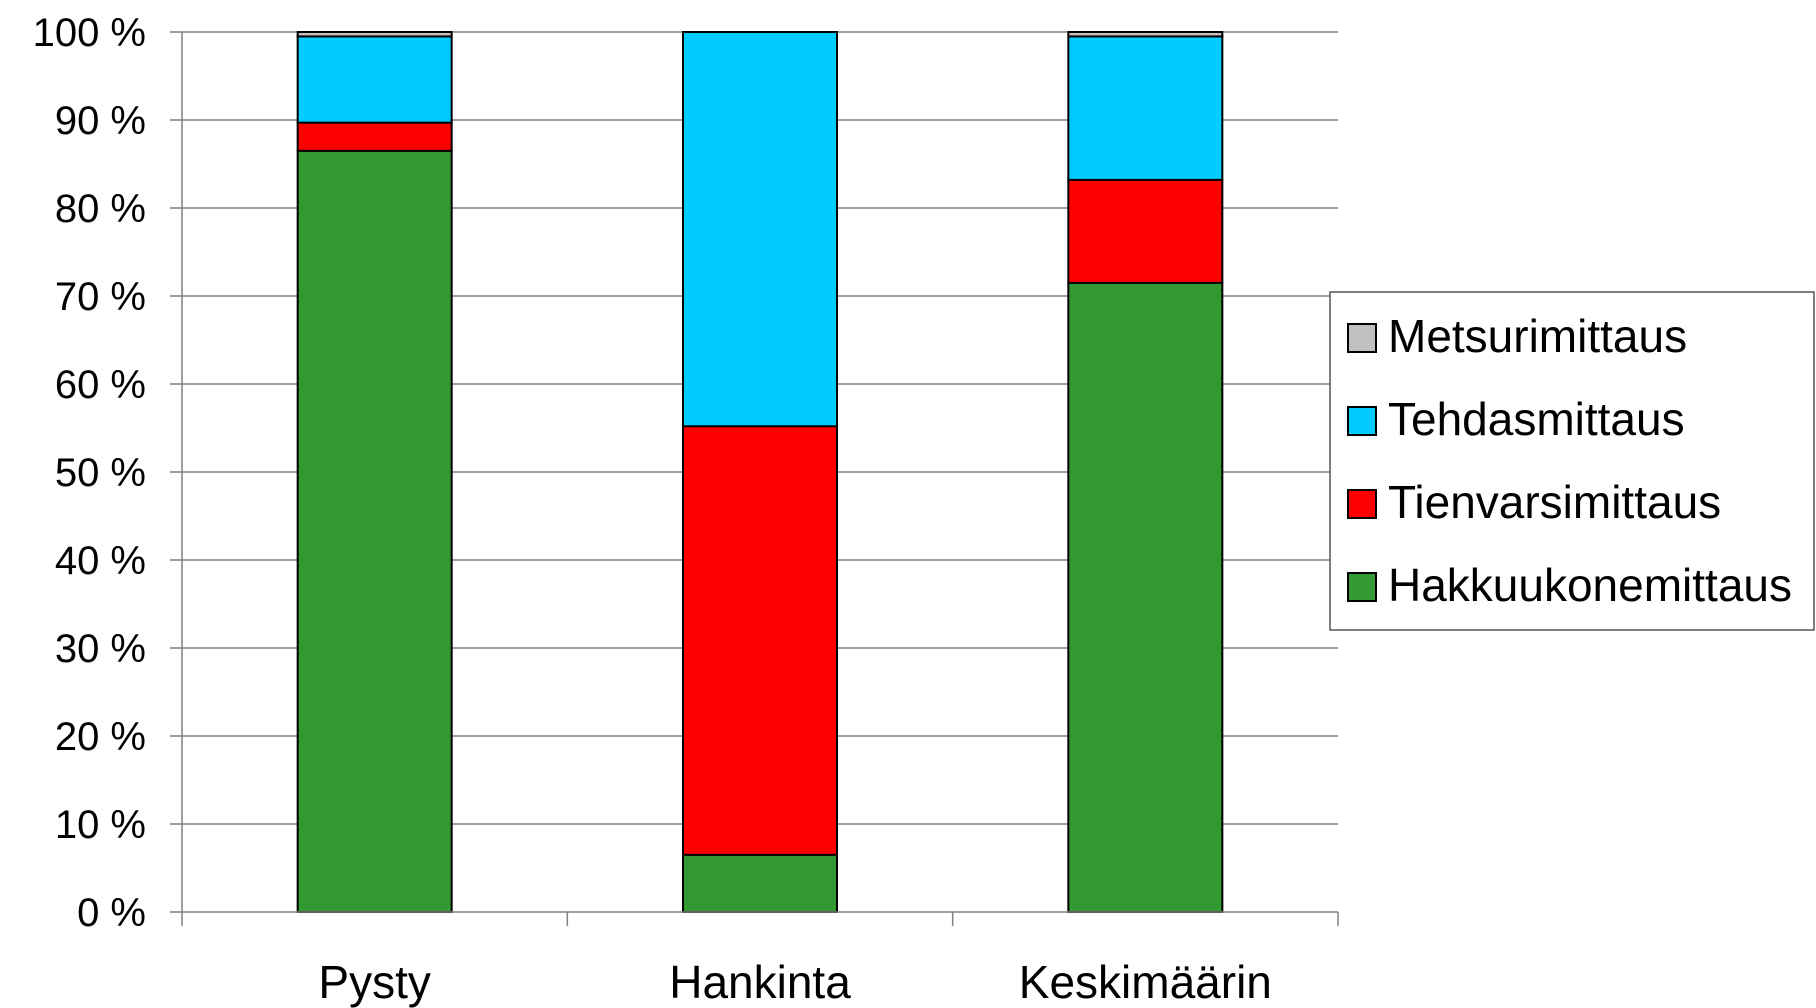  I want to click on legend-swatch-tehdasmittaus, so click(1362, 421).